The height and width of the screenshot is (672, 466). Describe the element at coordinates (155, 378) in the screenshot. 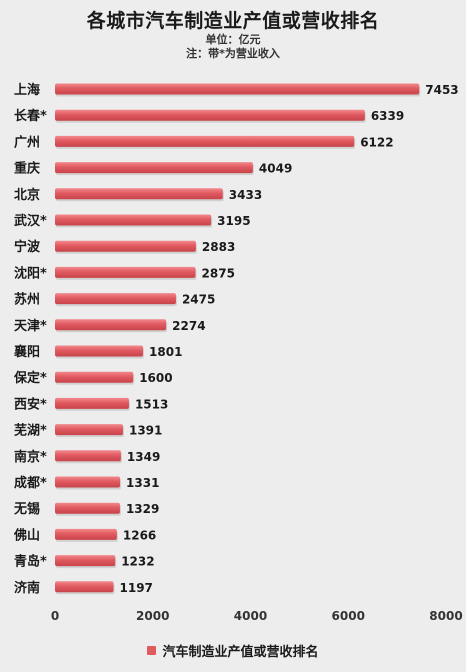

I see `bar-value-label: 1600` at that location.